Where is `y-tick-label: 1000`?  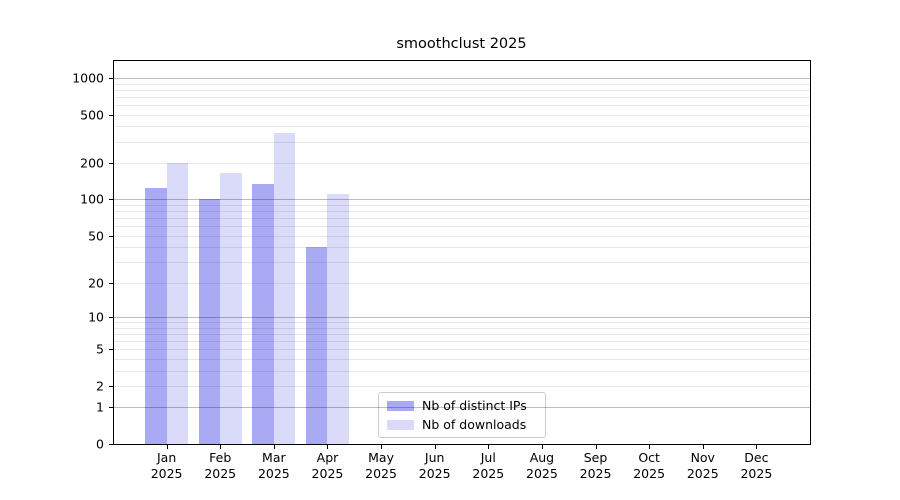 y-tick-label: 1000 is located at coordinates (88, 78).